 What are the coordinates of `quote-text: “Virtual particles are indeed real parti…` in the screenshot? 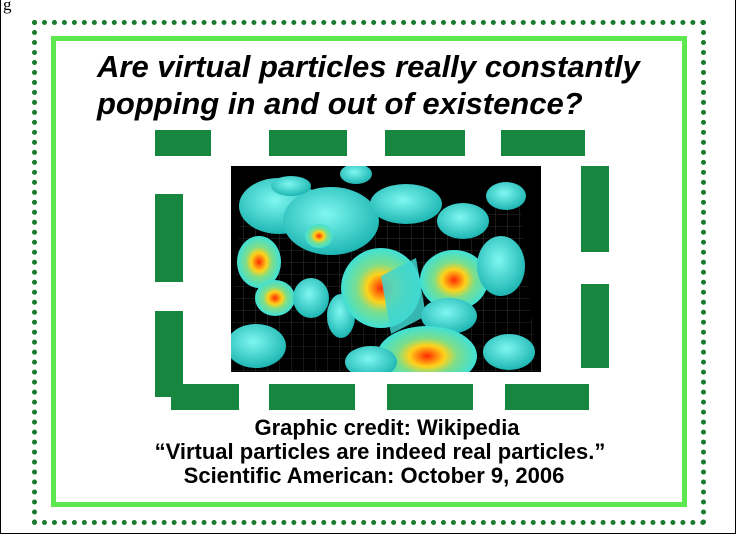 It's located at (380, 451).